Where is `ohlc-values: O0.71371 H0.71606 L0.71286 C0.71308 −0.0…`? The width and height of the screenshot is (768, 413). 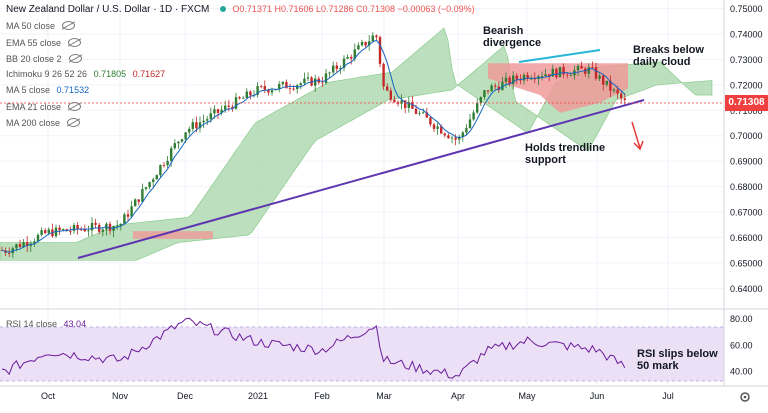
ohlc-values: O0.71371 H0.71606 L0.71286 C0.71308 −0.0… is located at coordinates (353, 9).